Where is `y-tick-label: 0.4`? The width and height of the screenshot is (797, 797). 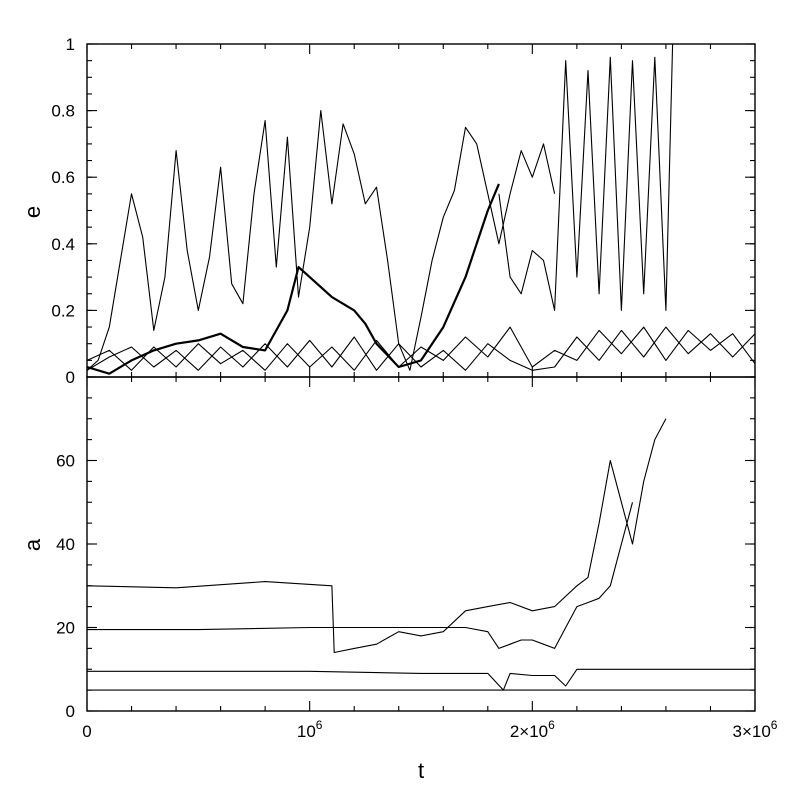 y-tick-label: 0.4 is located at coordinates (63, 244).